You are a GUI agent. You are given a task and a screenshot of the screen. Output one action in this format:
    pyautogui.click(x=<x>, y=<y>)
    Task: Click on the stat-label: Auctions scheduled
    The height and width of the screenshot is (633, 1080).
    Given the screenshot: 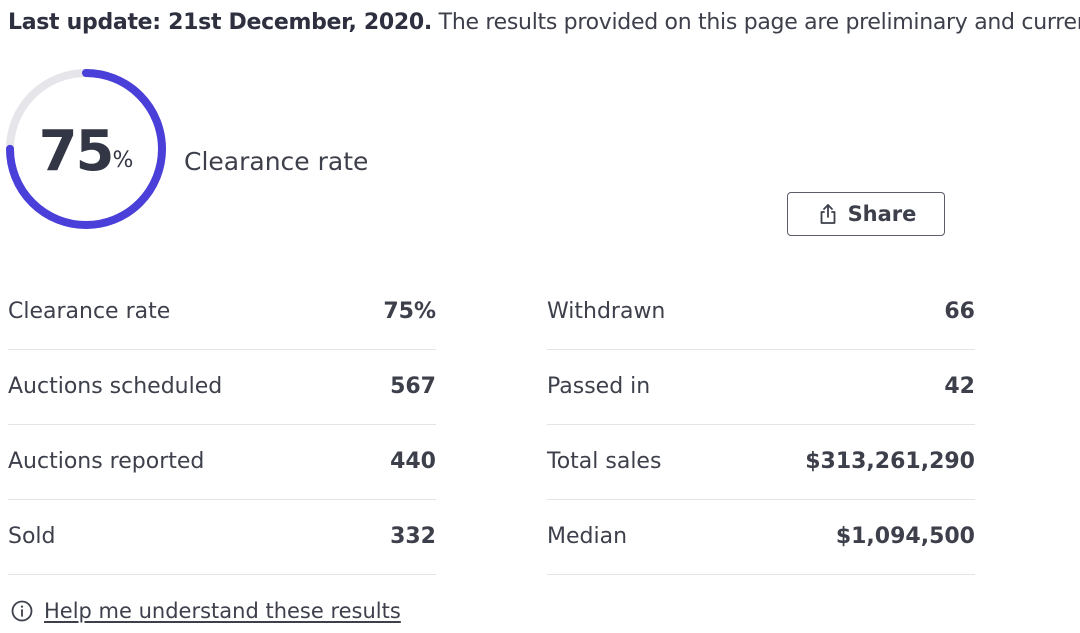 What is the action you would take?
    pyautogui.click(x=115, y=386)
    